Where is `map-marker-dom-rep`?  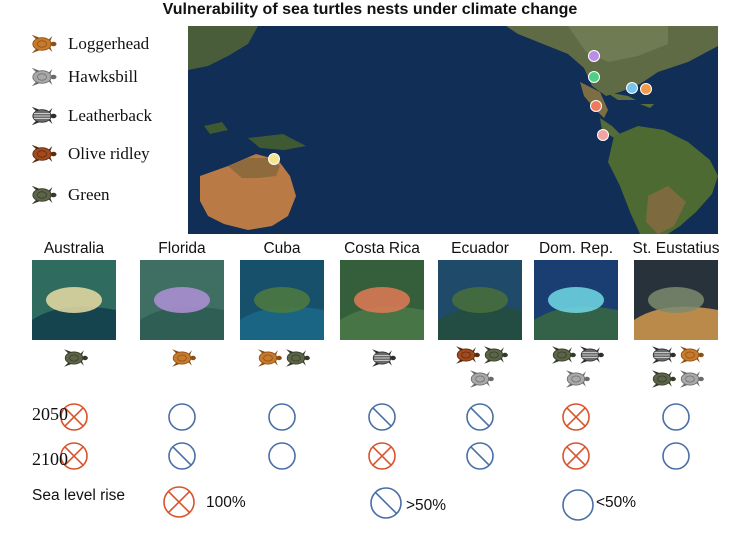 map-marker-dom-rep is located at coordinates (632, 88).